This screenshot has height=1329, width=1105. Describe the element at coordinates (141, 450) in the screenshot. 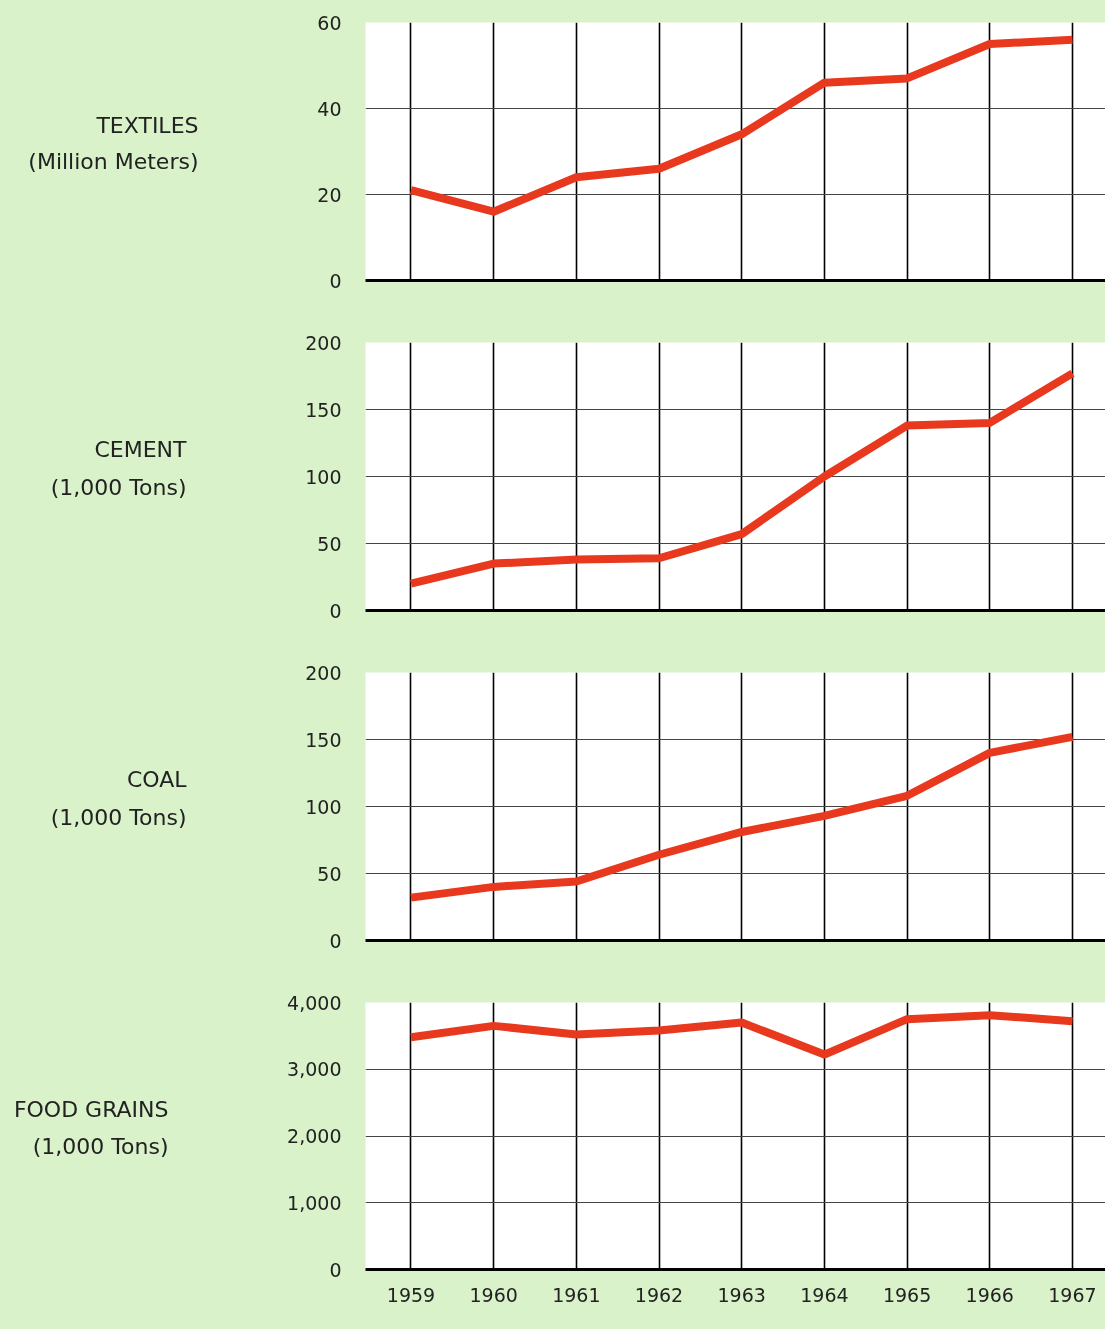

I see `text: CEMENT` at that location.